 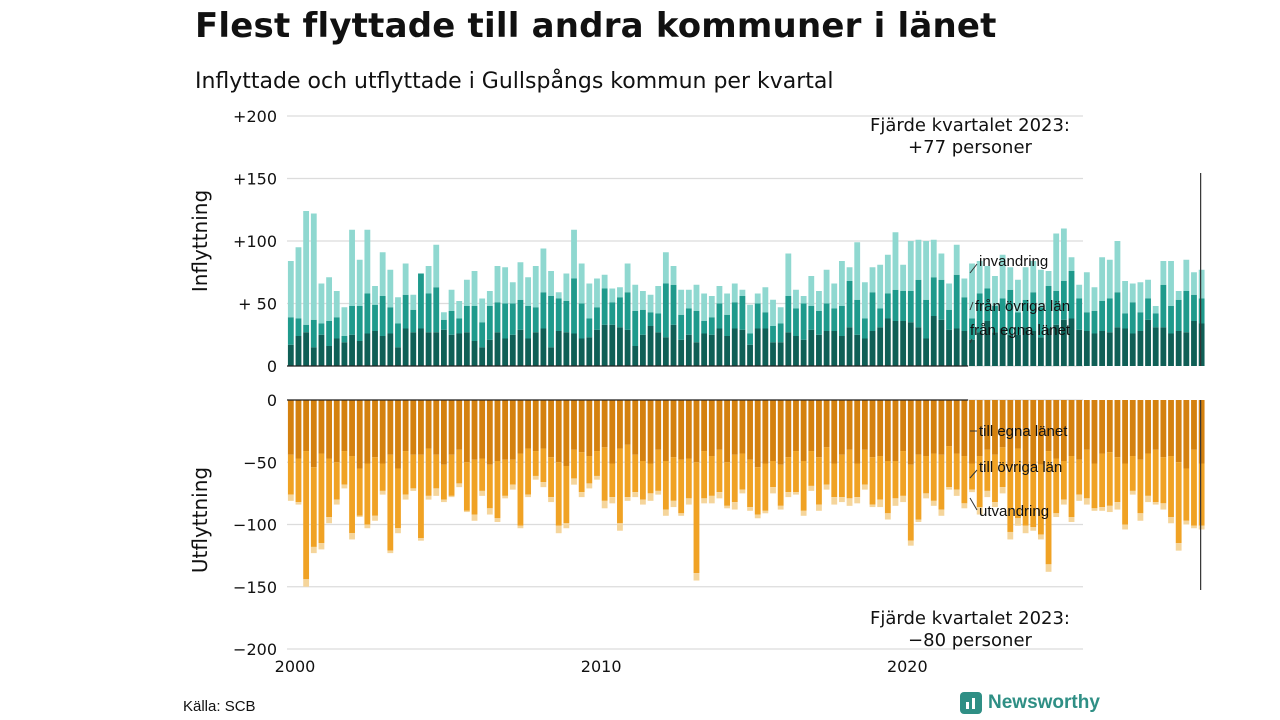 What do you see at coordinates (200, 241) in the screenshot?
I see `axis-title: Inflyttning` at bounding box center [200, 241].